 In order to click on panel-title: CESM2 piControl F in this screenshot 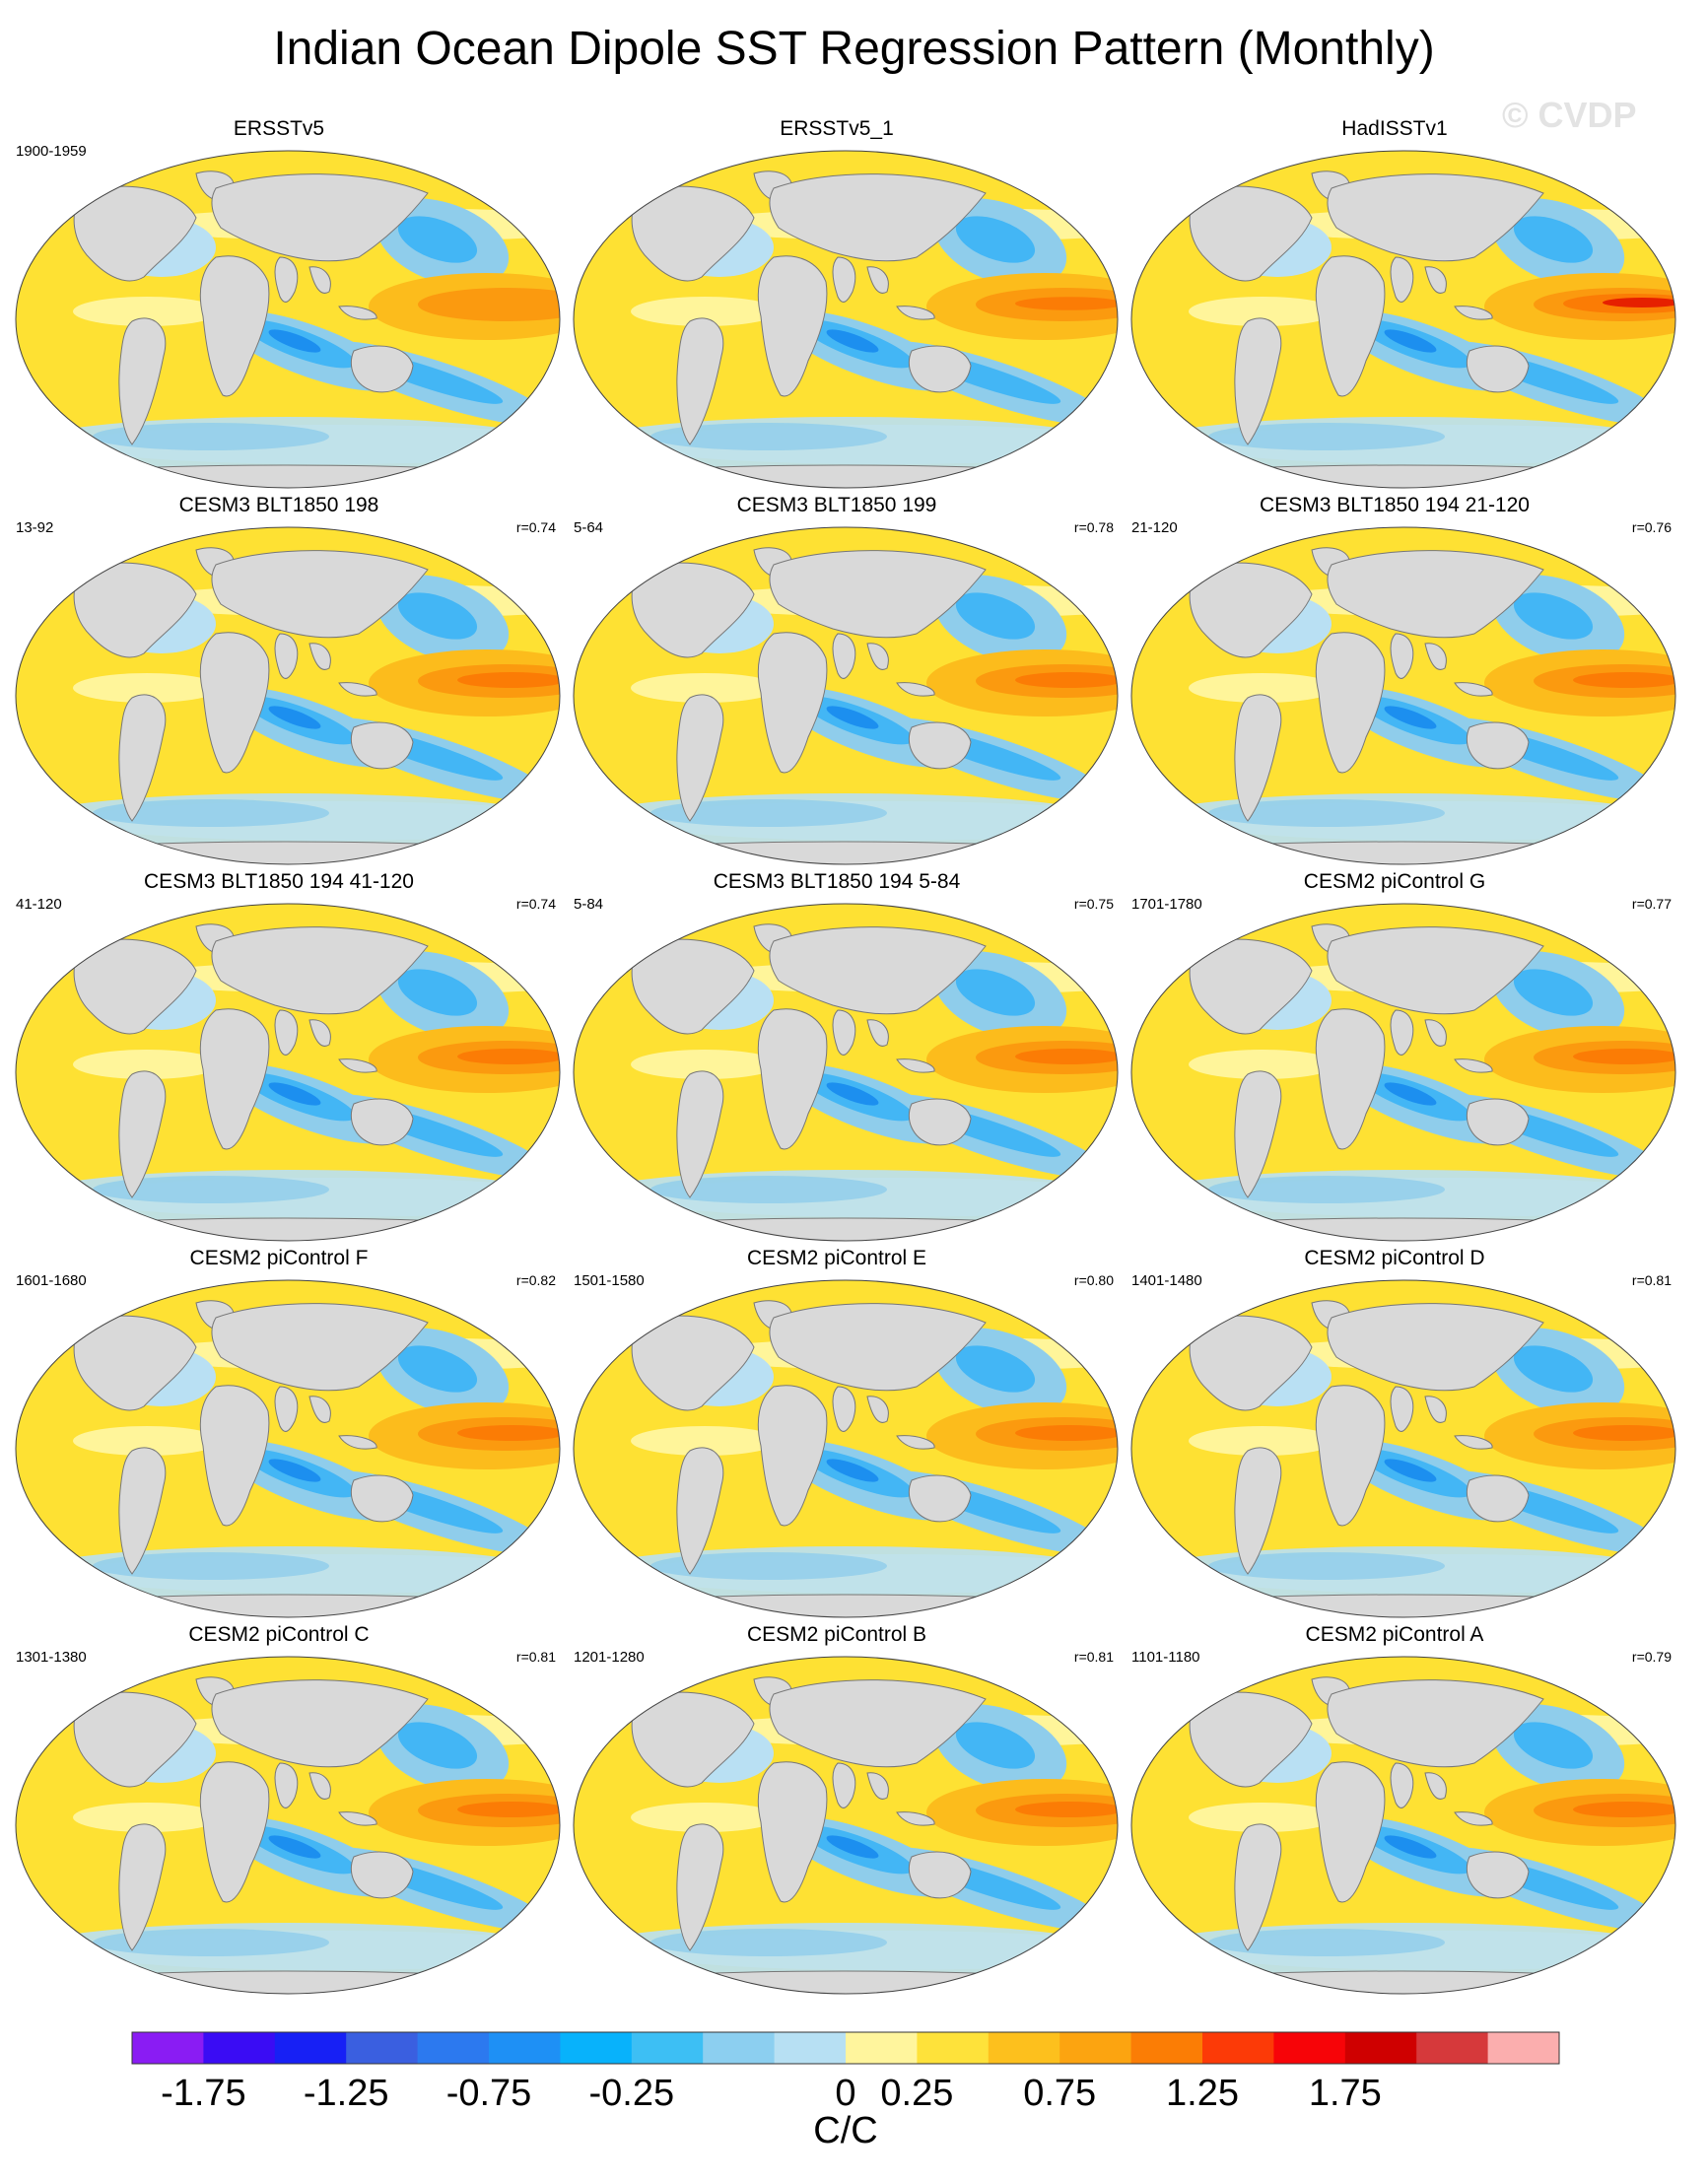, I will do `click(279, 1258)`.